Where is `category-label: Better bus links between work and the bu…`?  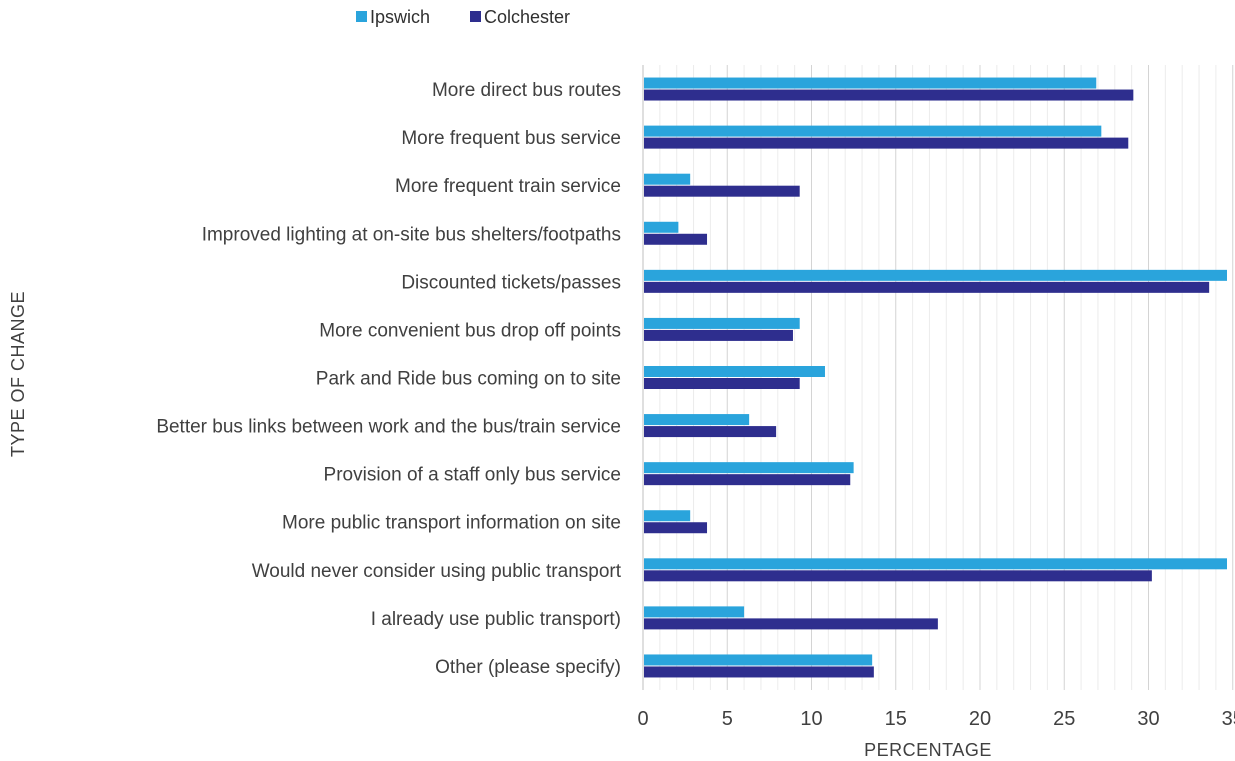 category-label: Better bus links between work and the bu… is located at coordinates (388, 427).